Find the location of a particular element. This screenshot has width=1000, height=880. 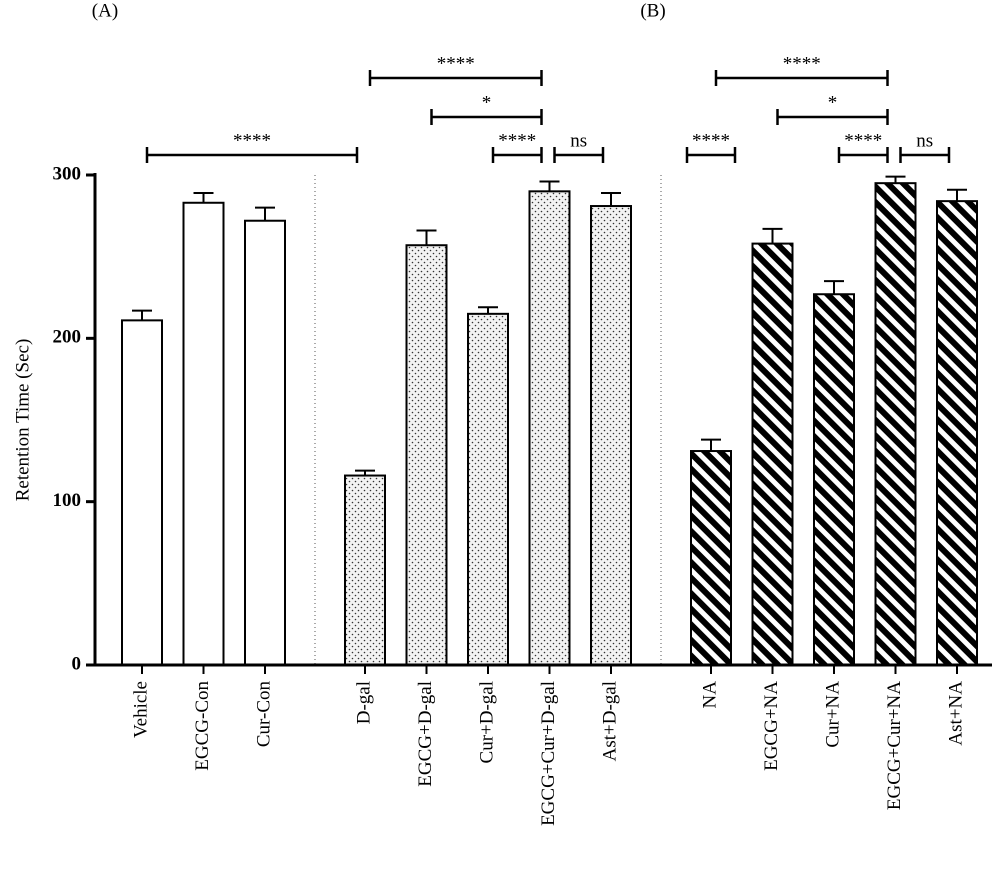

x-tick-label: NA is located at coordinates (709, 695).